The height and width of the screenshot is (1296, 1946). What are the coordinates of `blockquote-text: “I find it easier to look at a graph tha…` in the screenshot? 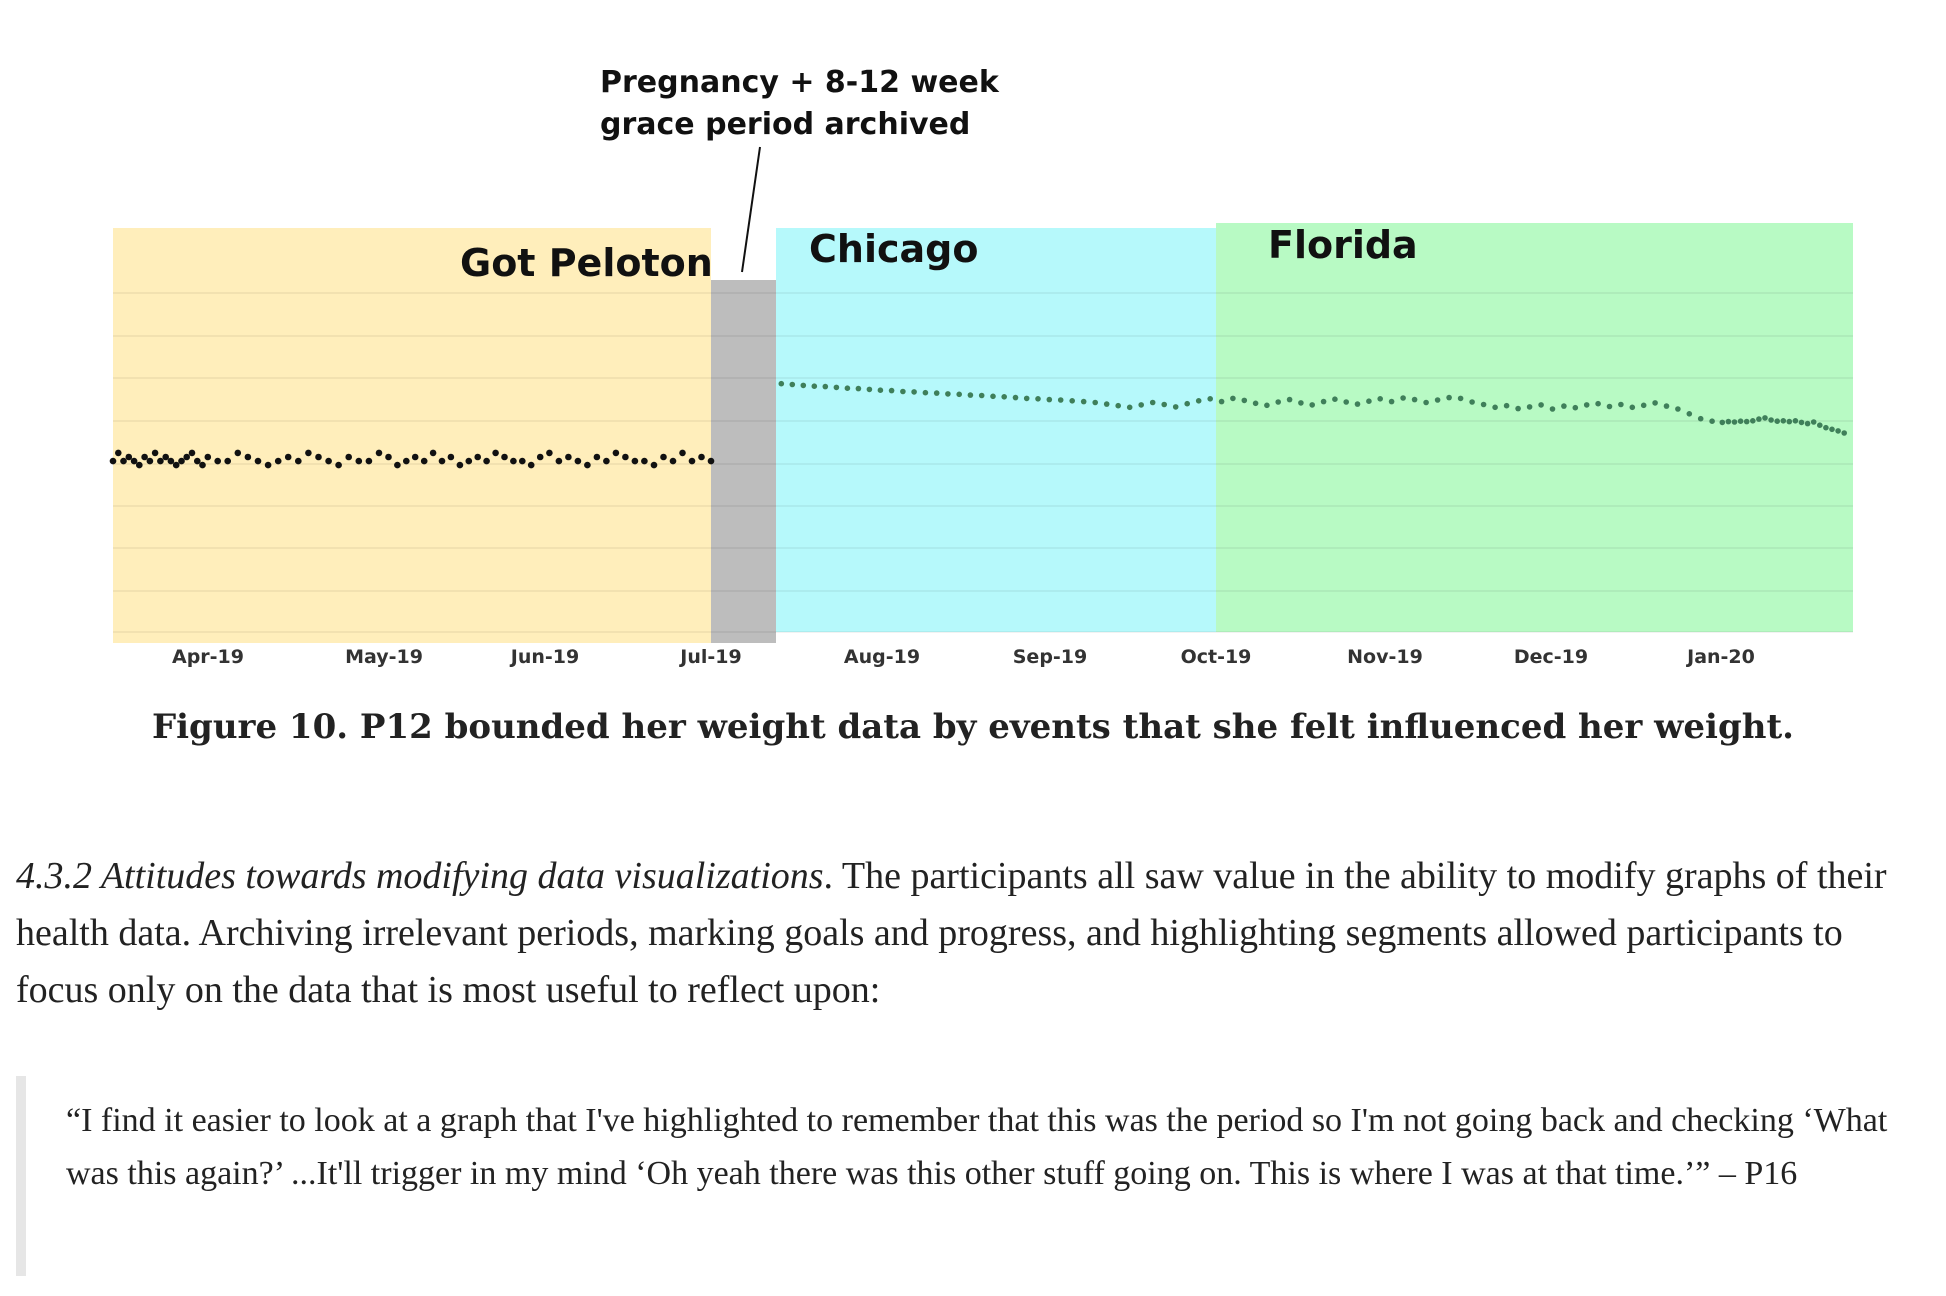 It's located at (977, 1147).